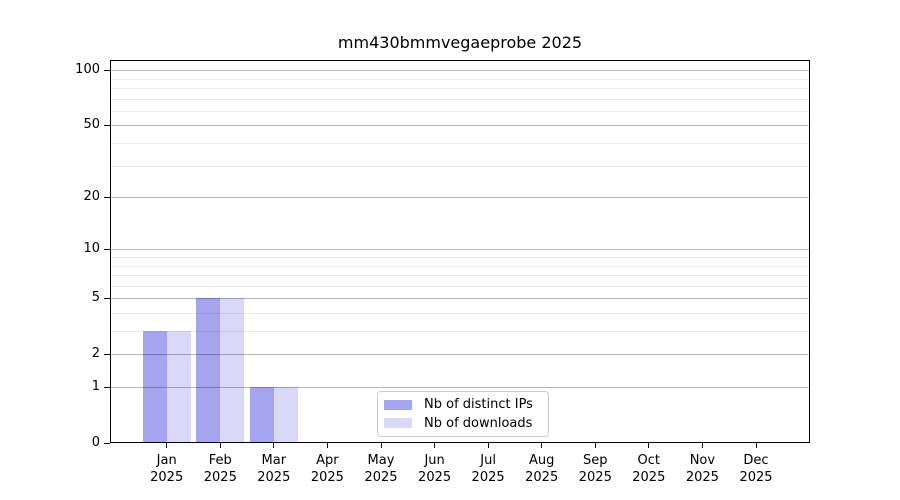  Describe the element at coordinates (95, 298) in the screenshot. I see `y-tick-label-5: 5` at that location.